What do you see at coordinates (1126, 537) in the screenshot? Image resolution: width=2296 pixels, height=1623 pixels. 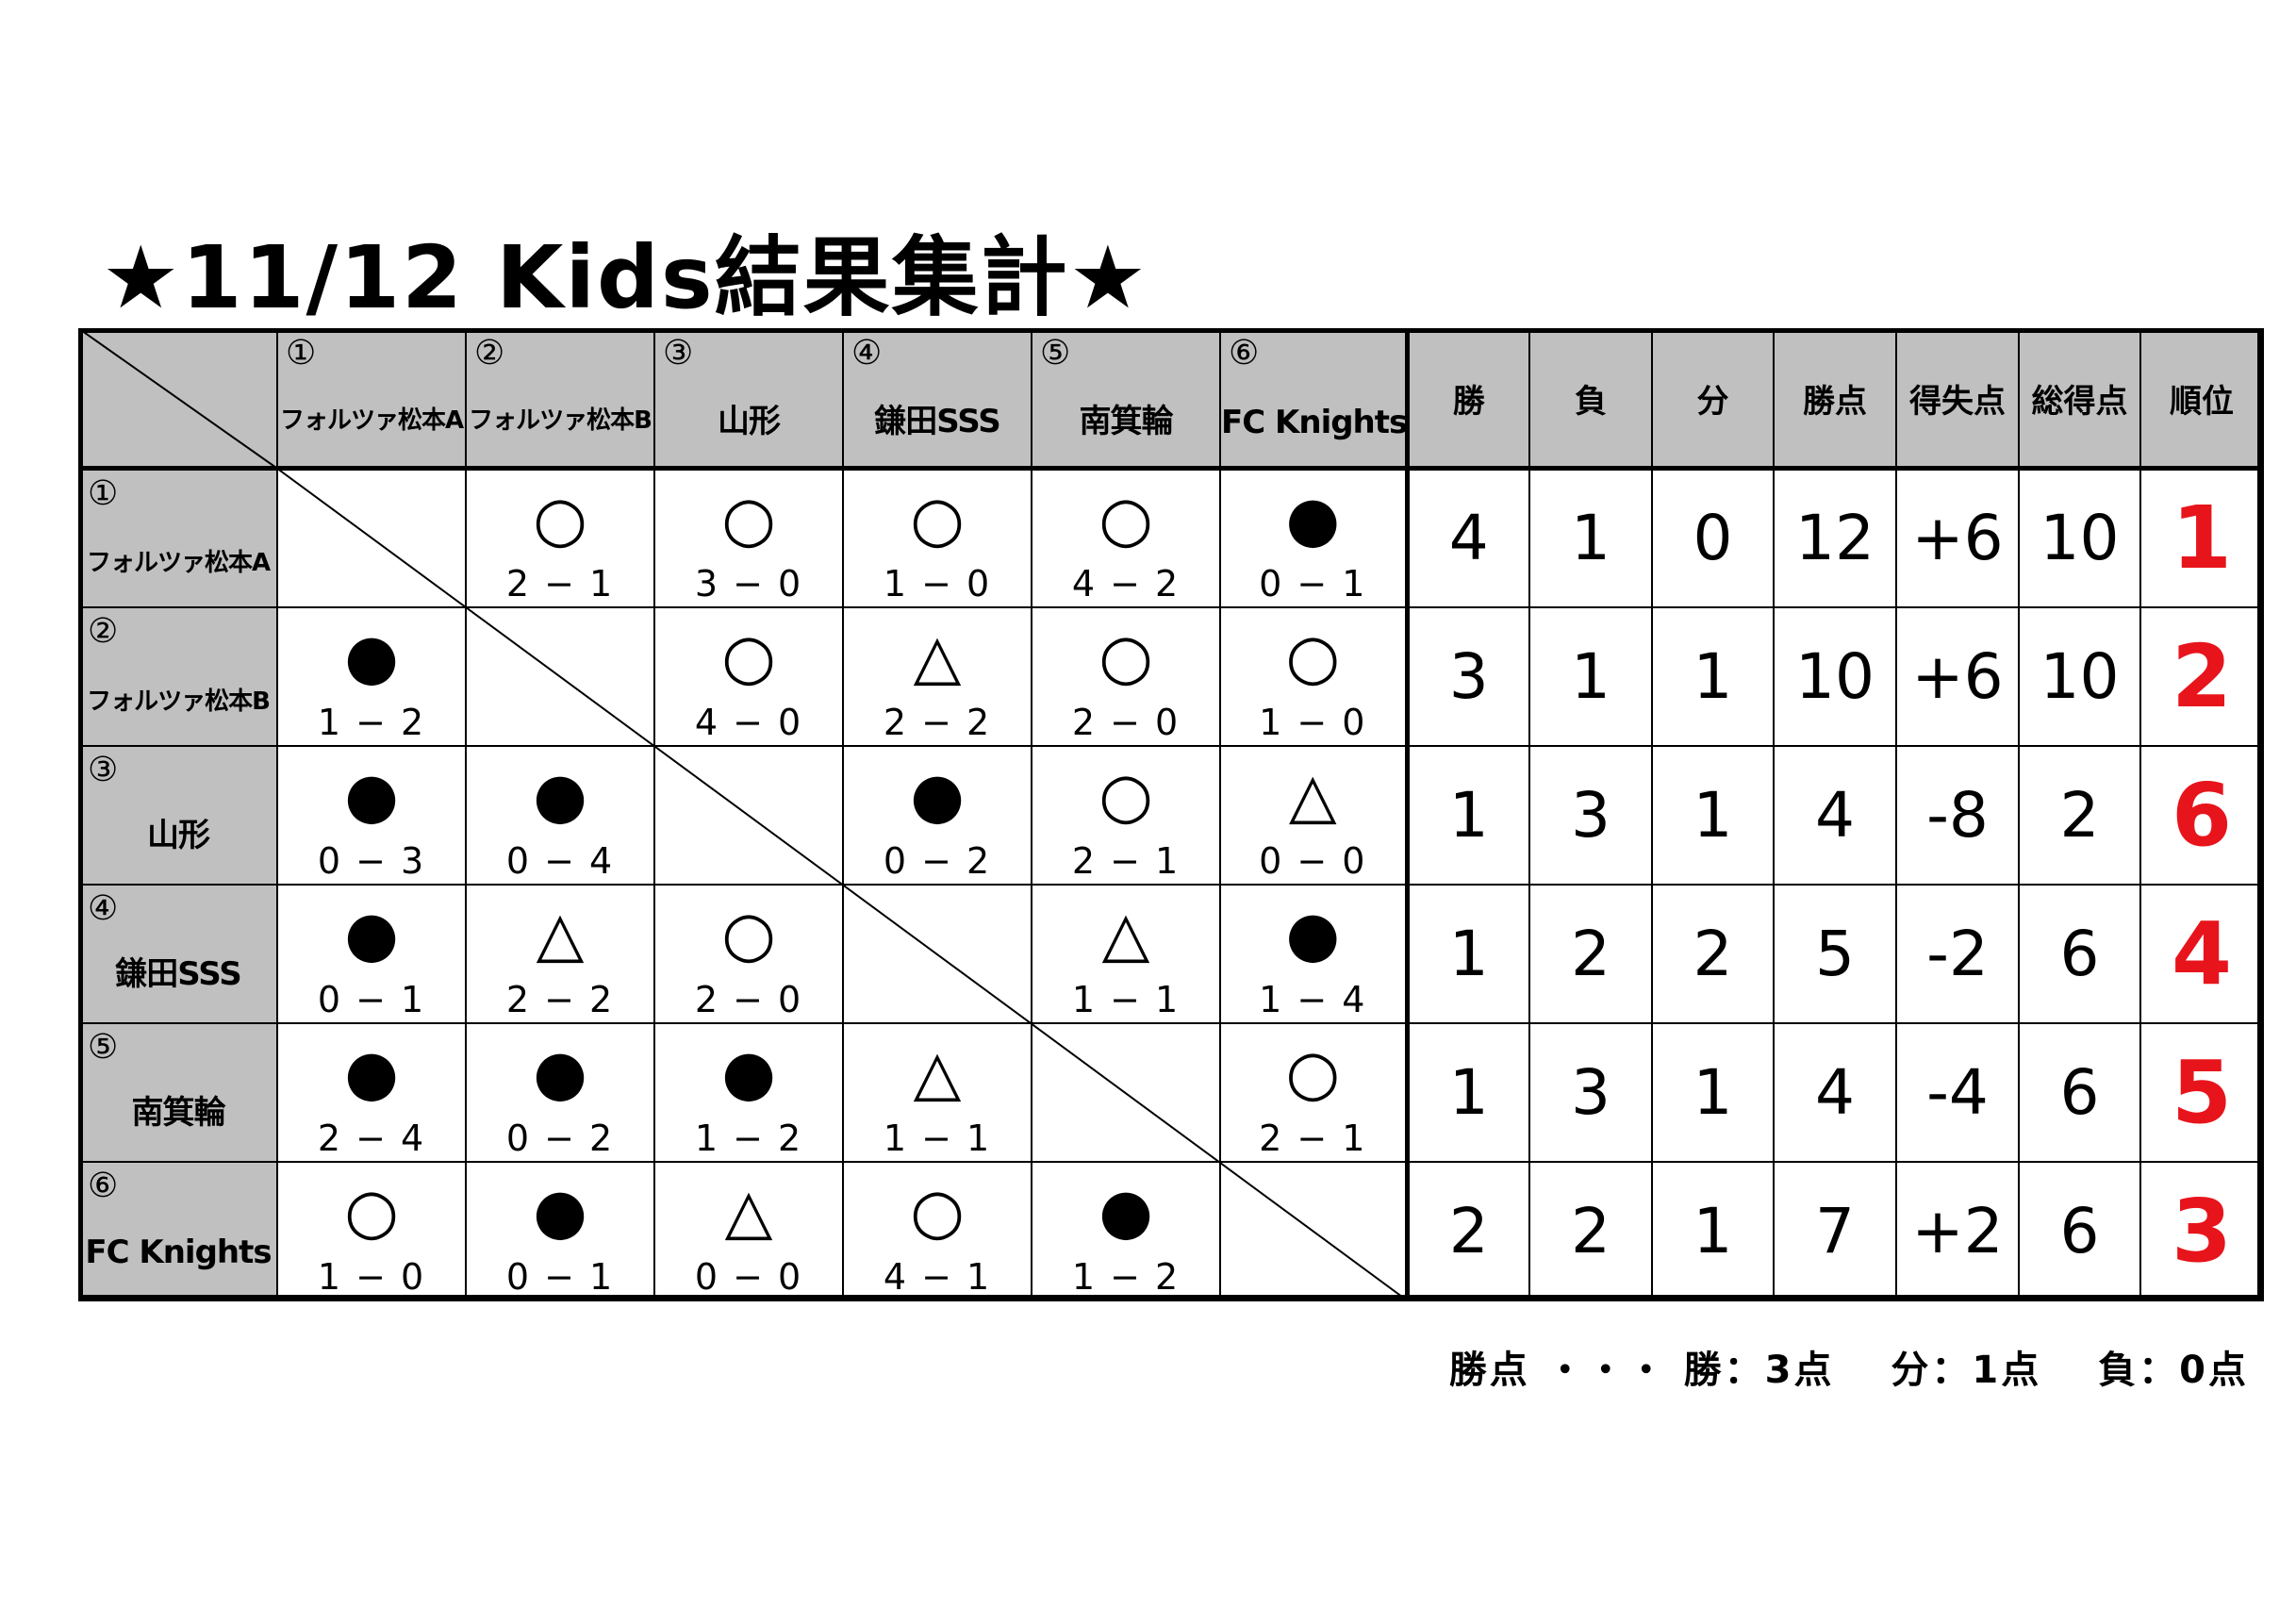 I see `match-result-cell: ○ 4 − 2` at bounding box center [1126, 537].